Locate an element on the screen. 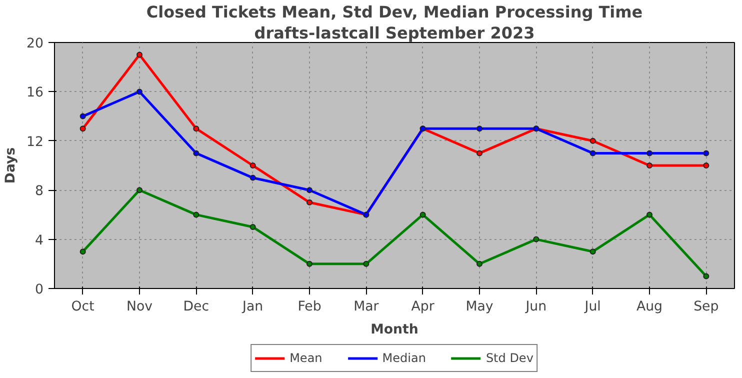  legend-label: Median is located at coordinates (404, 358).